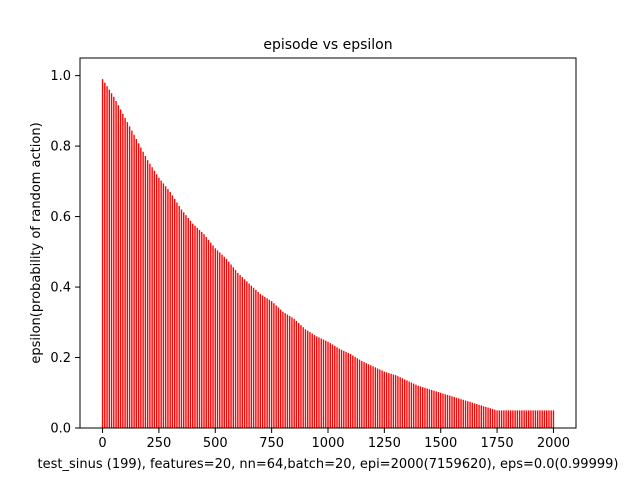 This screenshot has width=640, height=480. Describe the element at coordinates (497, 443) in the screenshot. I see `x-tick-label: 1750` at that location.